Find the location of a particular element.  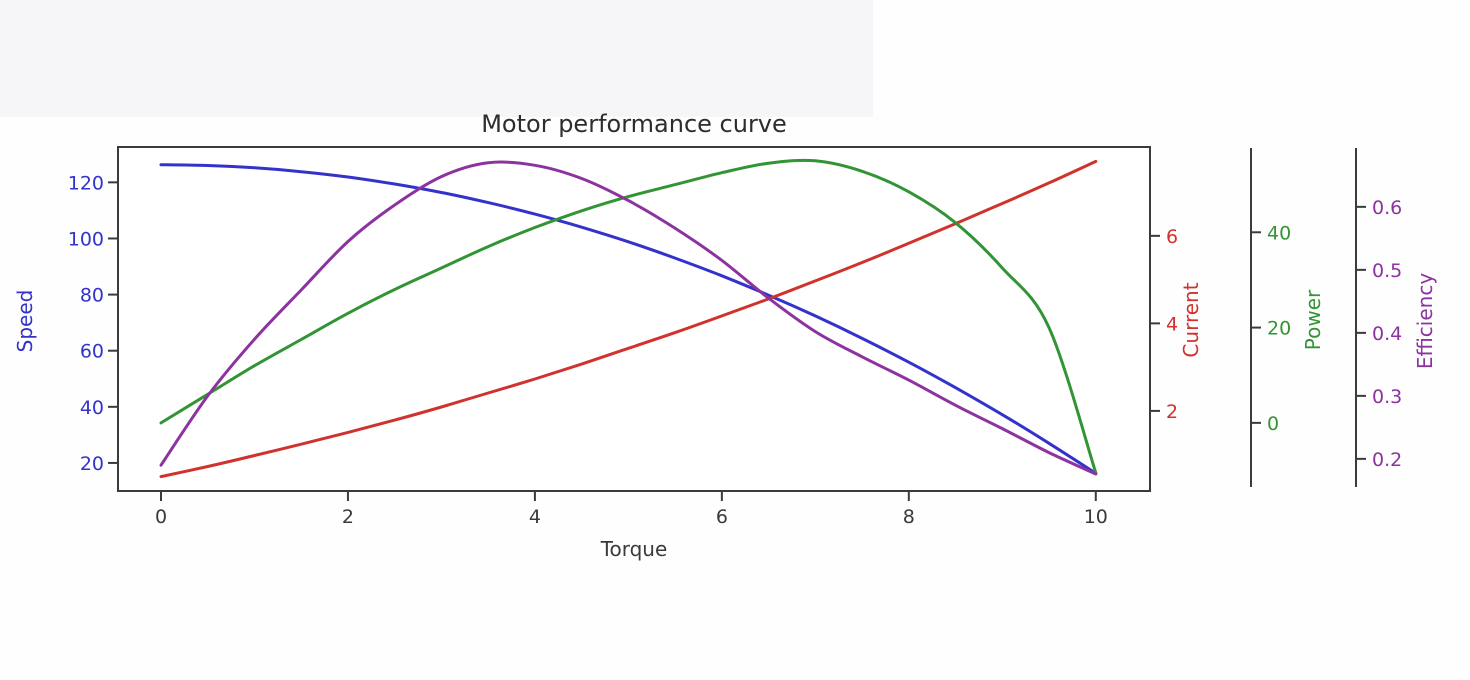

x-axis-label: Torque is located at coordinates (634, 549).